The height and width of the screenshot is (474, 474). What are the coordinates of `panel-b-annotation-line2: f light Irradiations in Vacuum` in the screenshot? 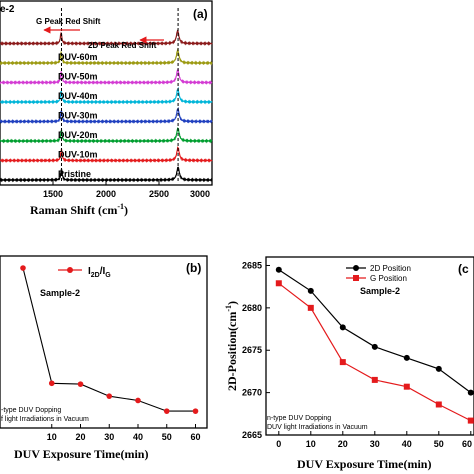 It's located at (45, 419).